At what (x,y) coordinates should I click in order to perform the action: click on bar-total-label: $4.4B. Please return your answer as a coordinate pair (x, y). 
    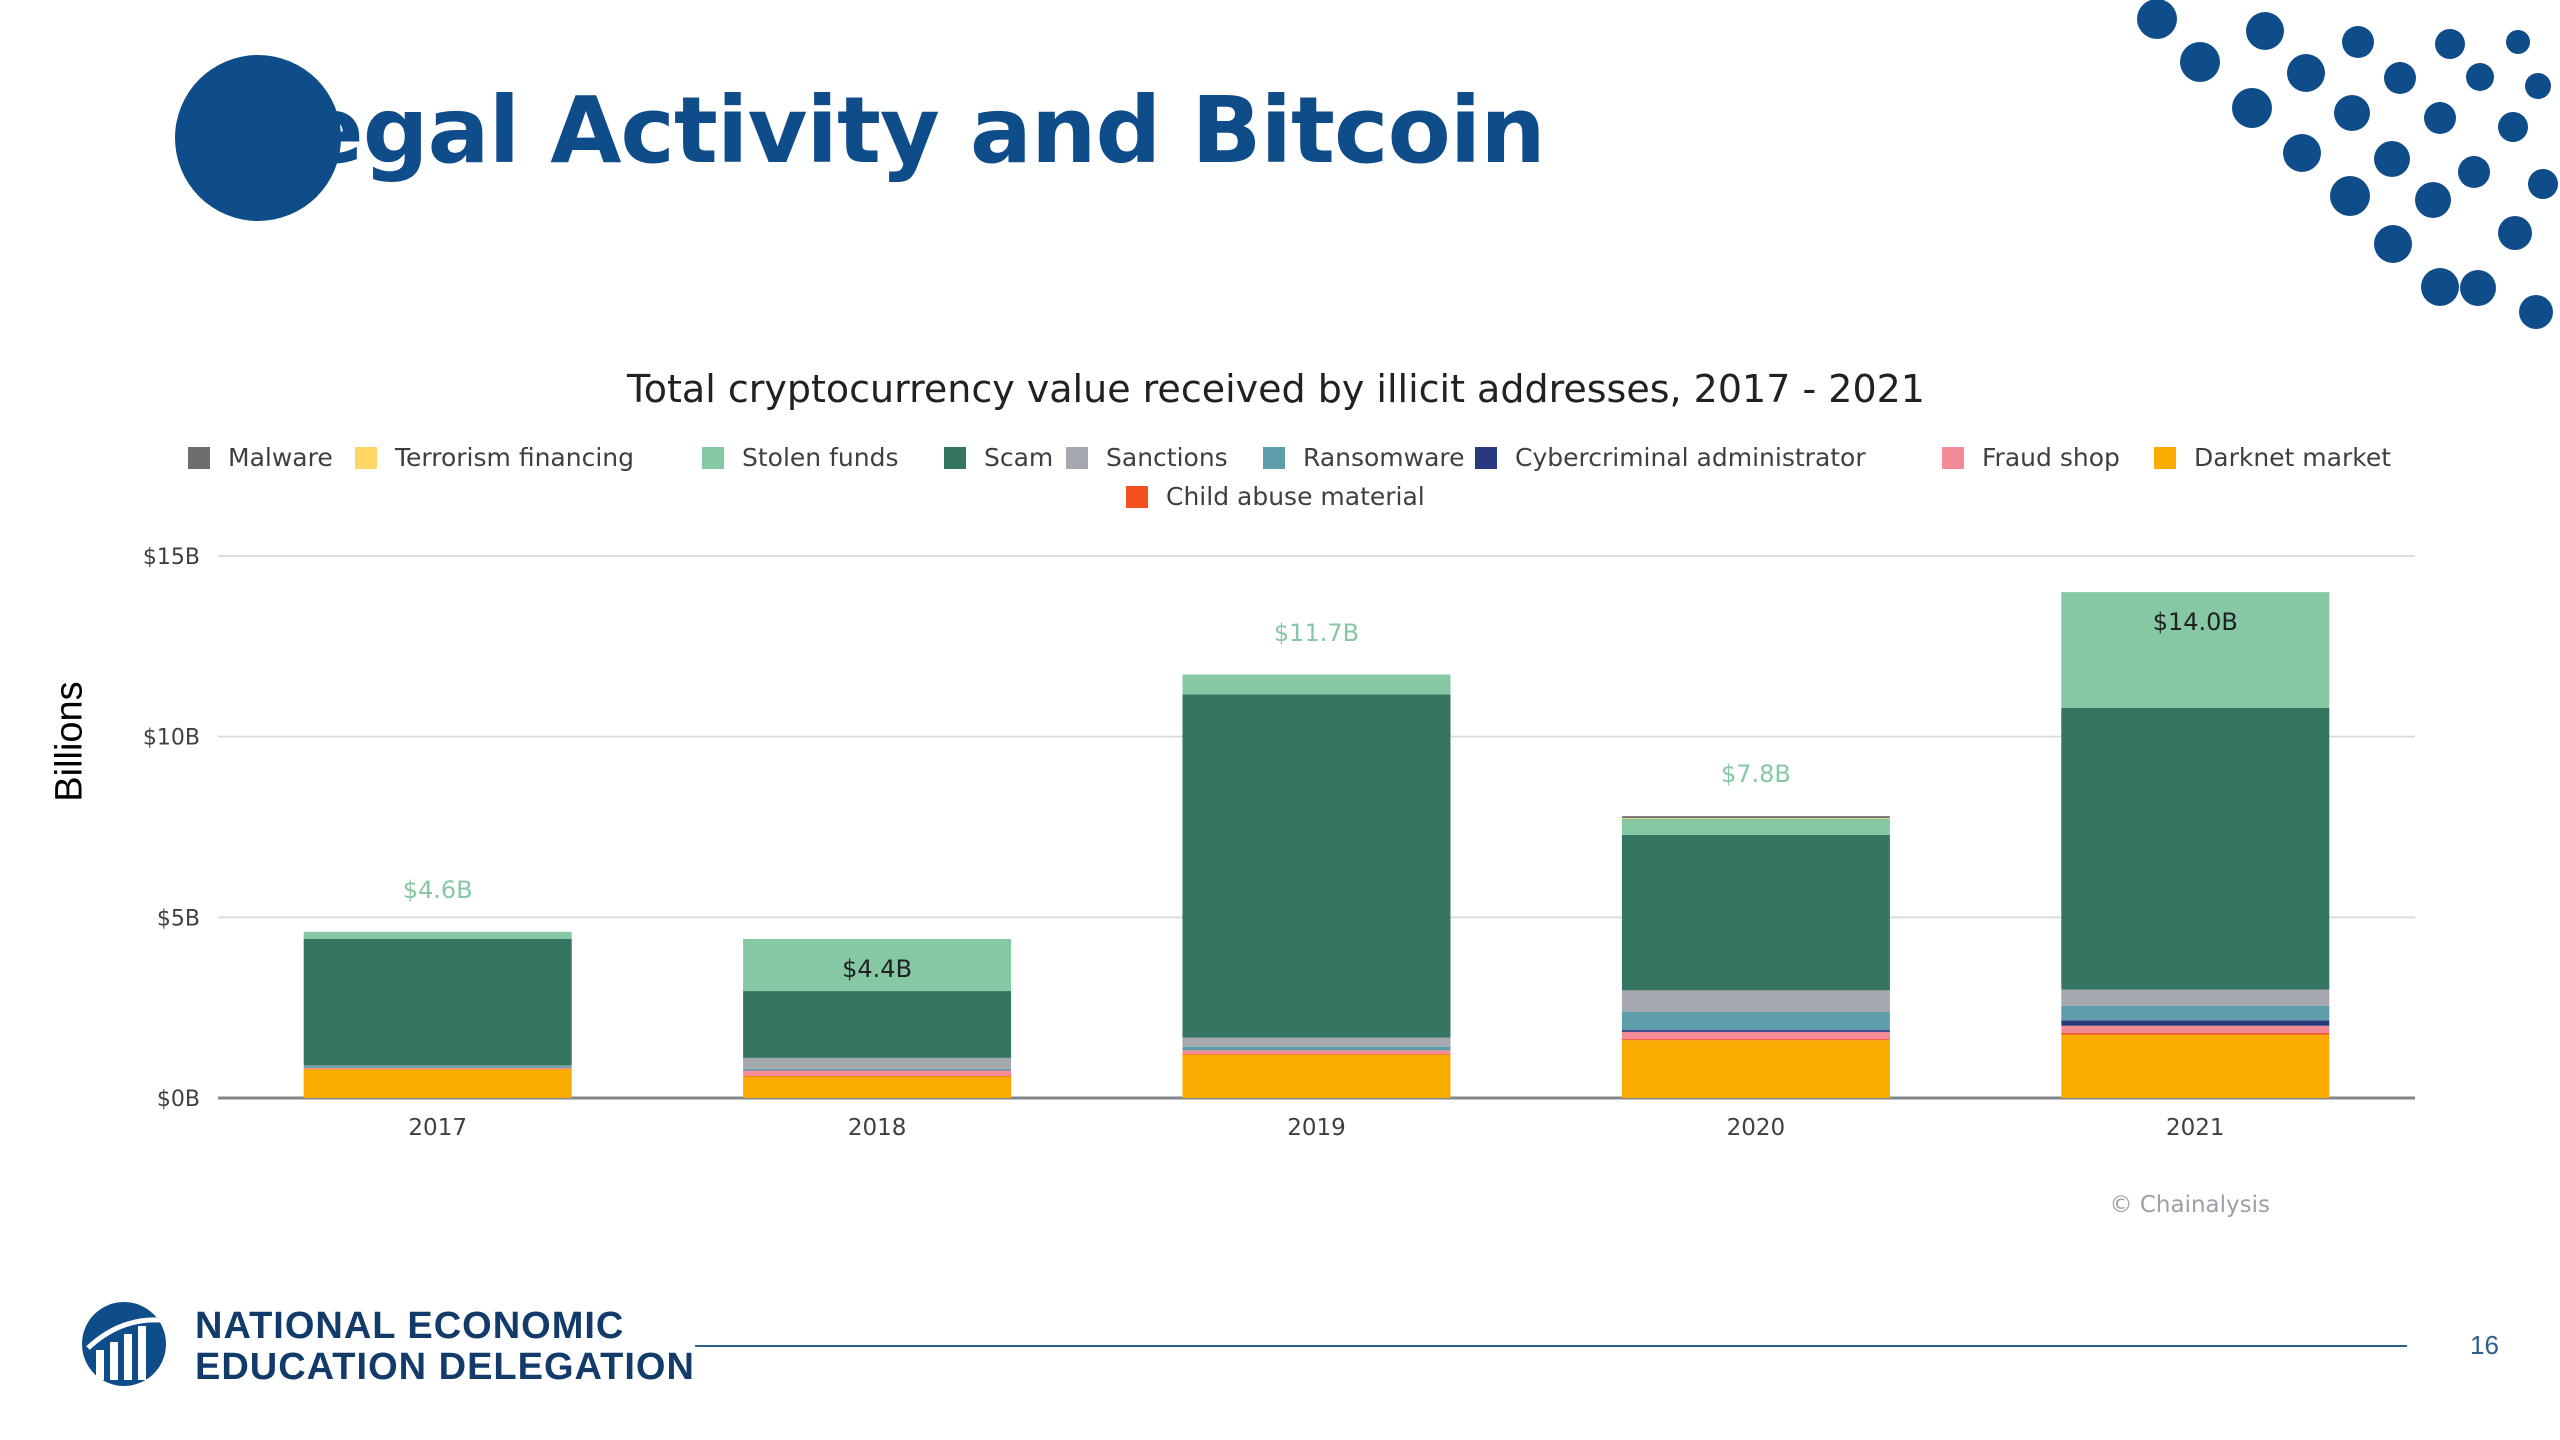
    Looking at the image, I should click on (877, 969).